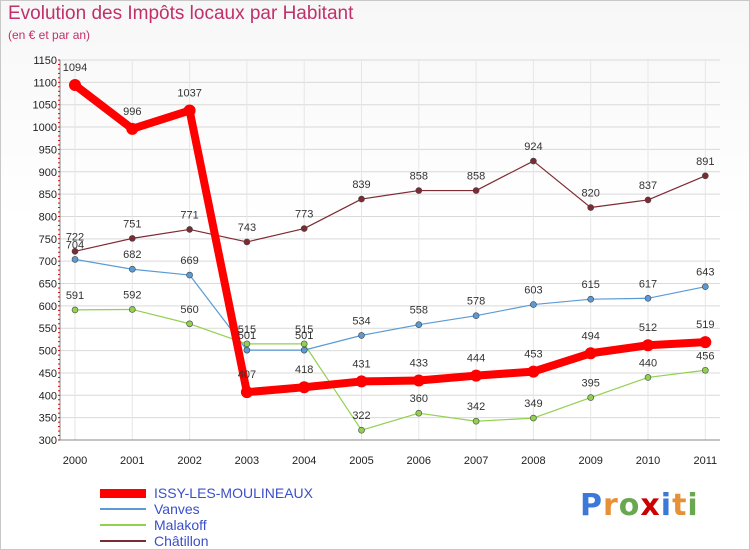 Image resolution: width=750 pixels, height=550 pixels. Describe the element at coordinates (361, 185) in the screenshot. I see `data-label: 839` at that location.